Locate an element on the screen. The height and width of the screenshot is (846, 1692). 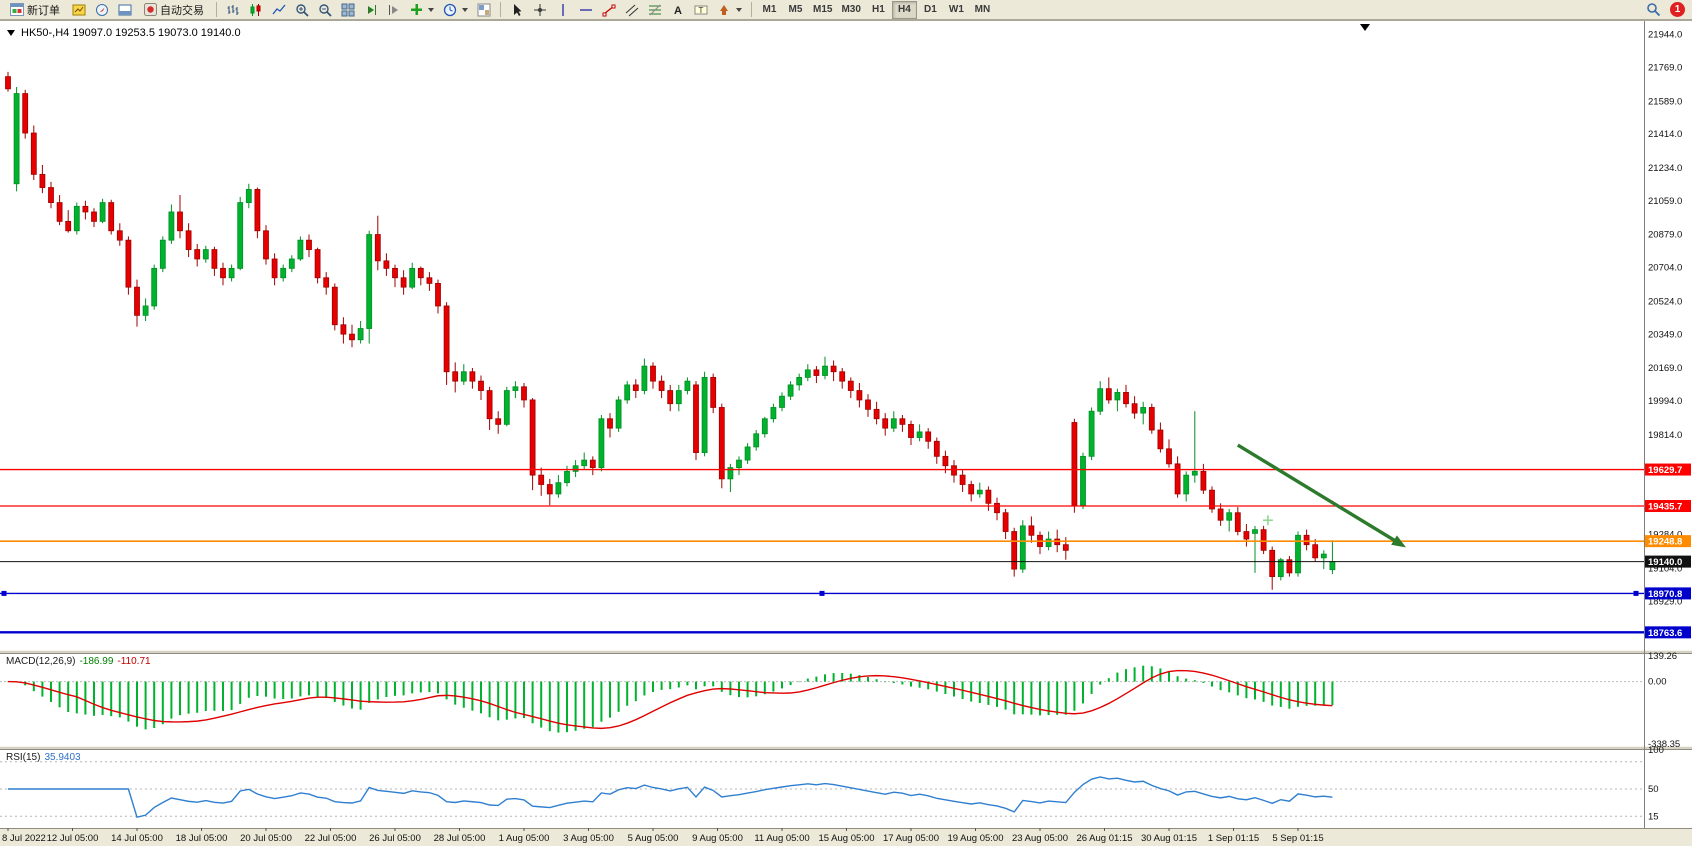
periods-icon is located at coordinates (450, 10).